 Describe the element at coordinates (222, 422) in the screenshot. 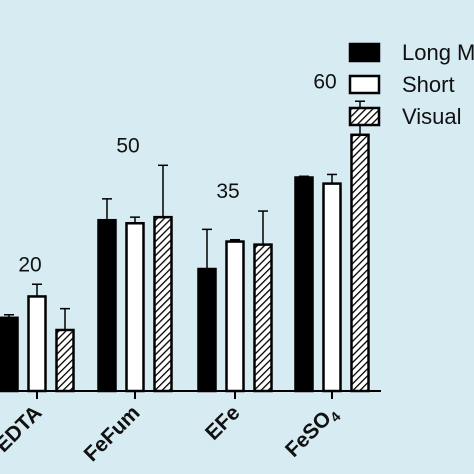

I see `x-tick-label: EFe` at that location.